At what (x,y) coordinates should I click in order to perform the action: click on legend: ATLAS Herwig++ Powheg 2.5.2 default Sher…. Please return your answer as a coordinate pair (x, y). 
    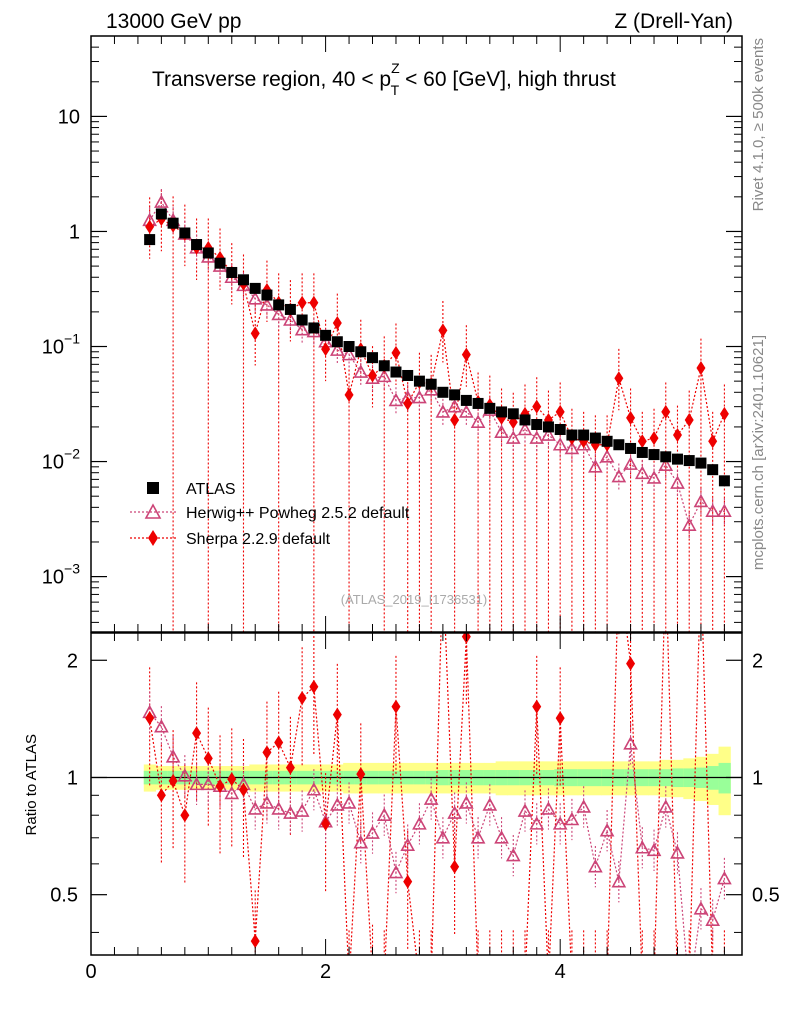
    Looking at the image, I should click on (270, 514).